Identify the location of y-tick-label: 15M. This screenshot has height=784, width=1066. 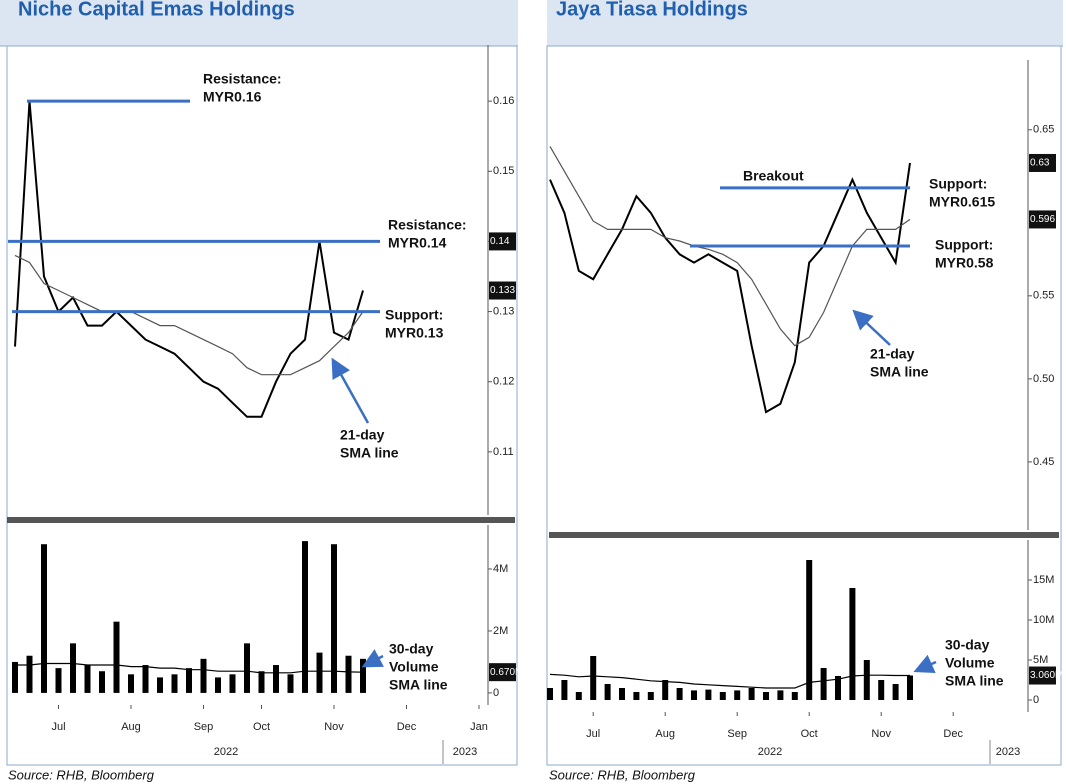
(1043, 580).